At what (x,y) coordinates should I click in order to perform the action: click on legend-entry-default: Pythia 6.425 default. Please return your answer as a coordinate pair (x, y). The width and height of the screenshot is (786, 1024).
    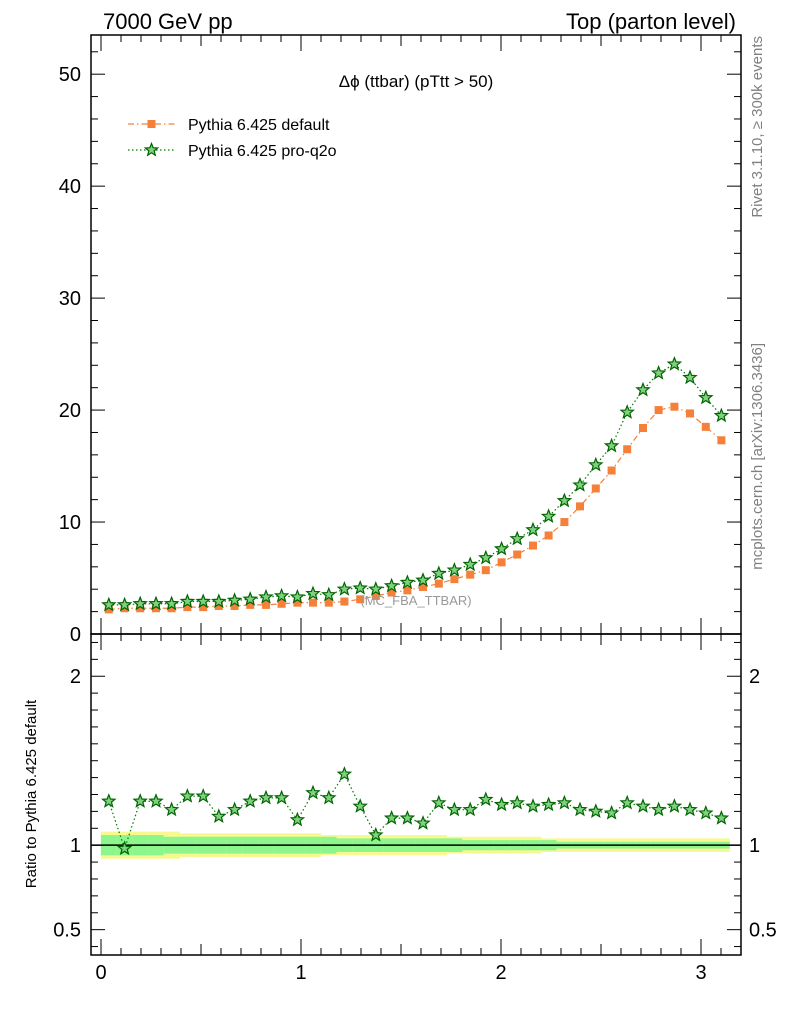
    Looking at the image, I should click on (229, 125).